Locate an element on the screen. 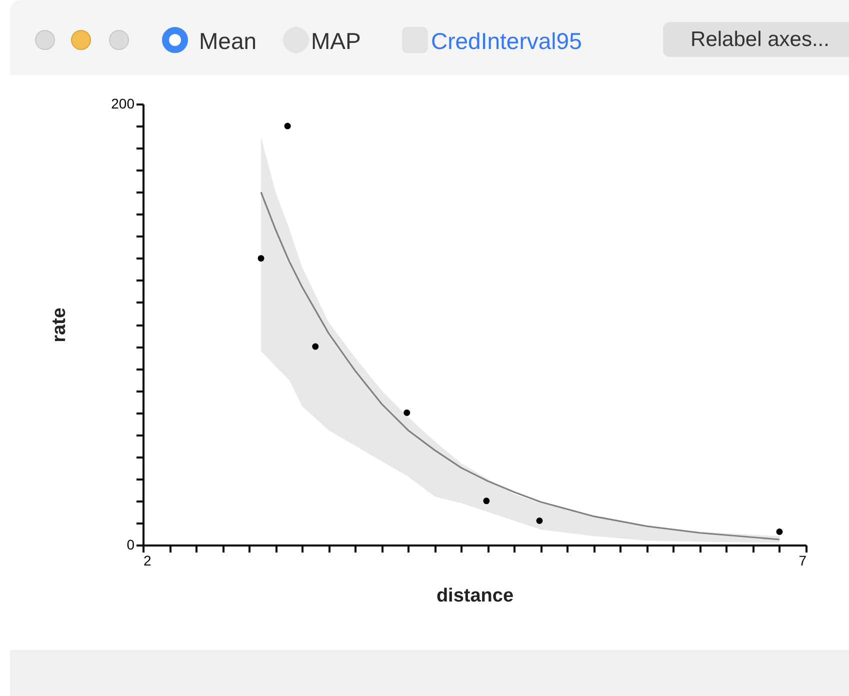  x-tick-label: 2 is located at coordinates (148, 560).